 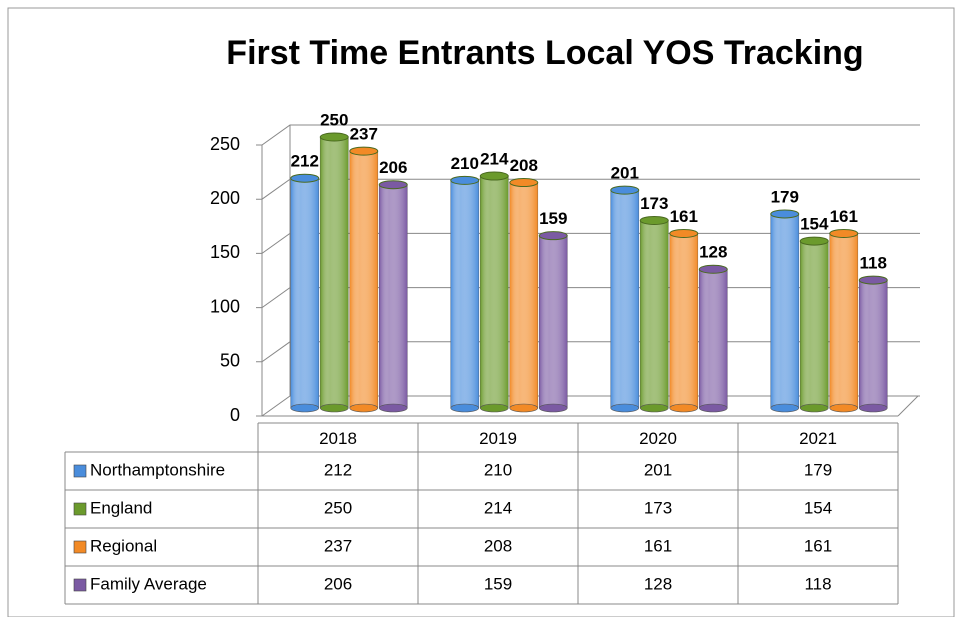 I want to click on table-value: 214, so click(x=498, y=507).